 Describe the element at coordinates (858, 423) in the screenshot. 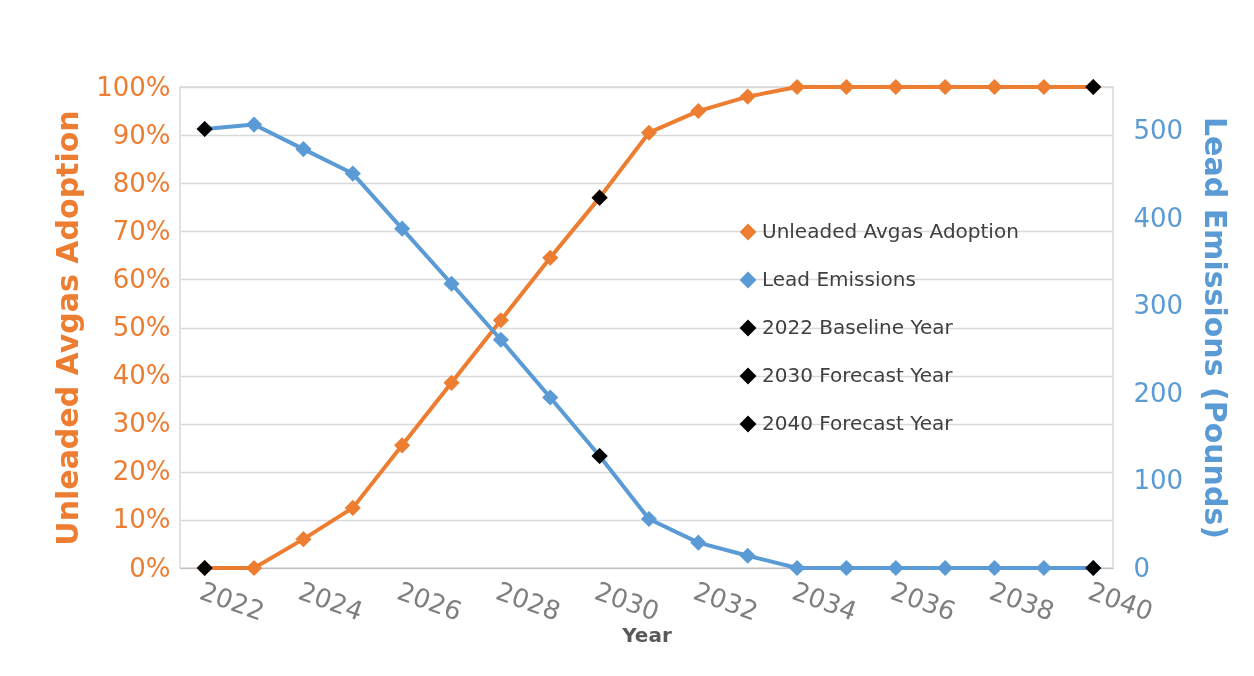

I see `legend-label: 2040 Forecast Year` at that location.